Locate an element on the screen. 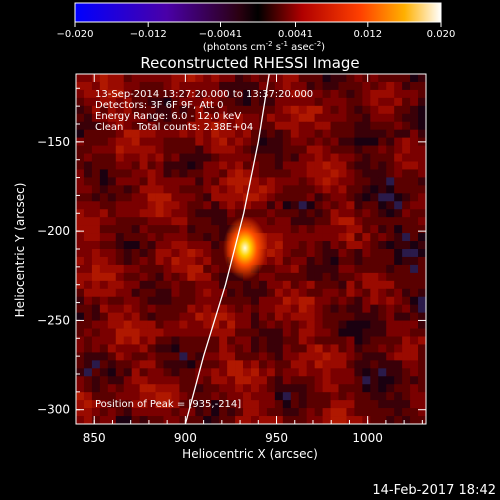 The image size is (500, 500). info-time-range: 13-Sep-2014 13:27:20.000 to 13:37:20.000 is located at coordinates (204, 94).